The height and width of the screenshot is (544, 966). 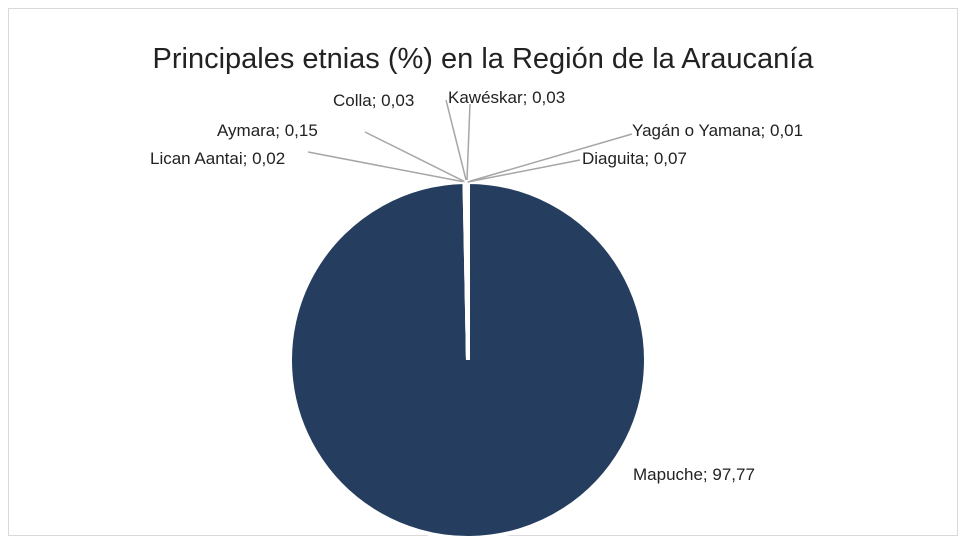 What do you see at coordinates (217, 158) in the screenshot?
I see `data-label: Lican Aantai; 0,02` at bounding box center [217, 158].